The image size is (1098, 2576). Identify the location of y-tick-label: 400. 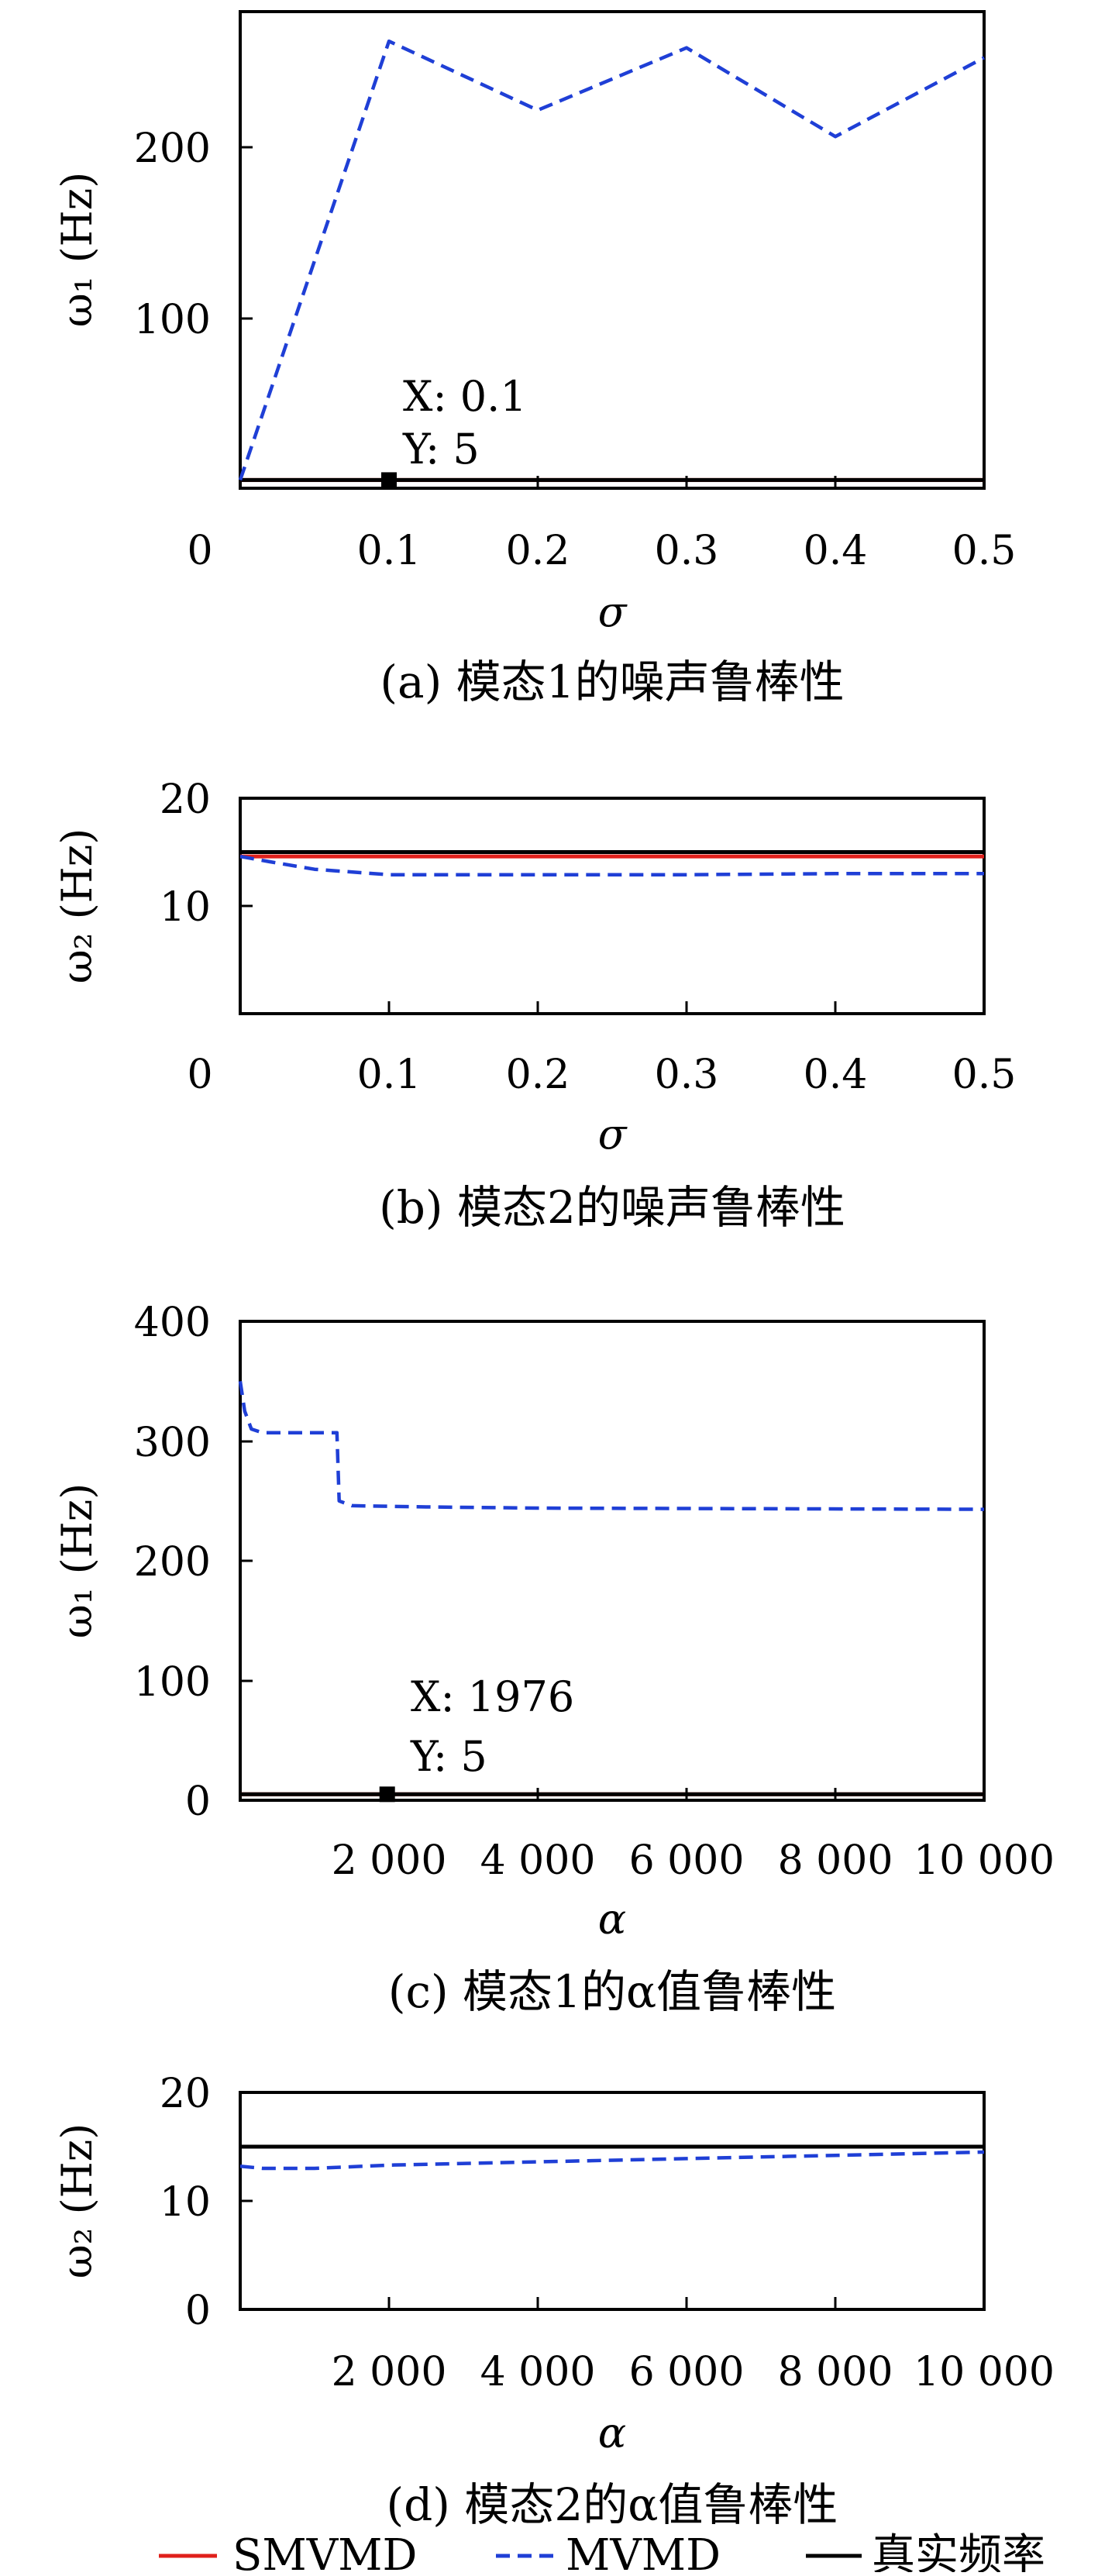
(173, 1323).